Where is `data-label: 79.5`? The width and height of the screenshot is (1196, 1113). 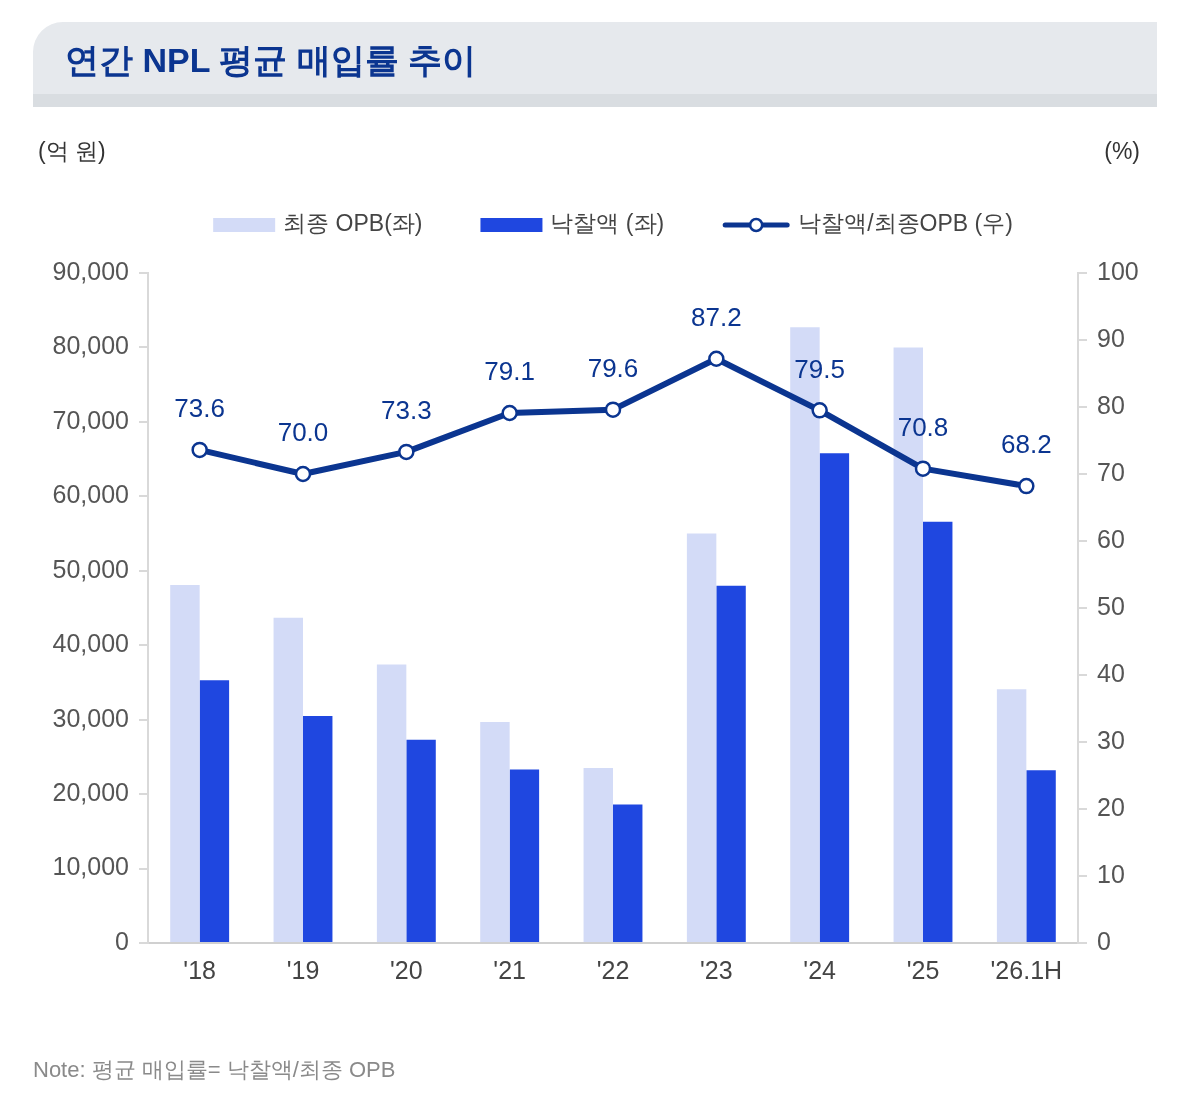
data-label: 79.5 is located at coordinates (819, 368).